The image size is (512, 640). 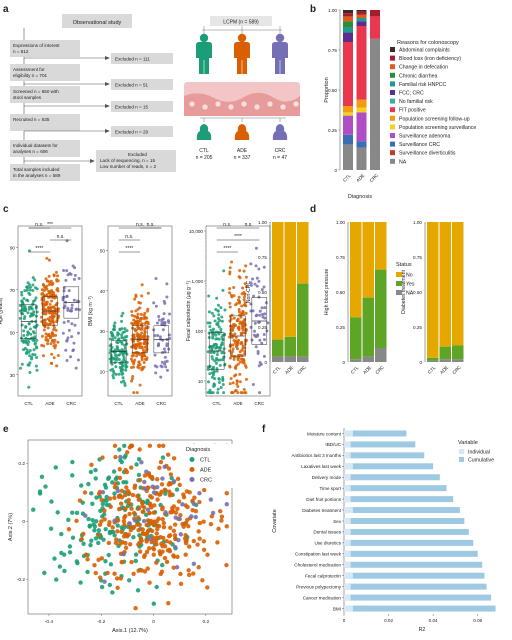 What do you see at coordinates (21, 464) in the screenshot?
I see `y-tick-label: 0.2` at bounding box center [21, 464].